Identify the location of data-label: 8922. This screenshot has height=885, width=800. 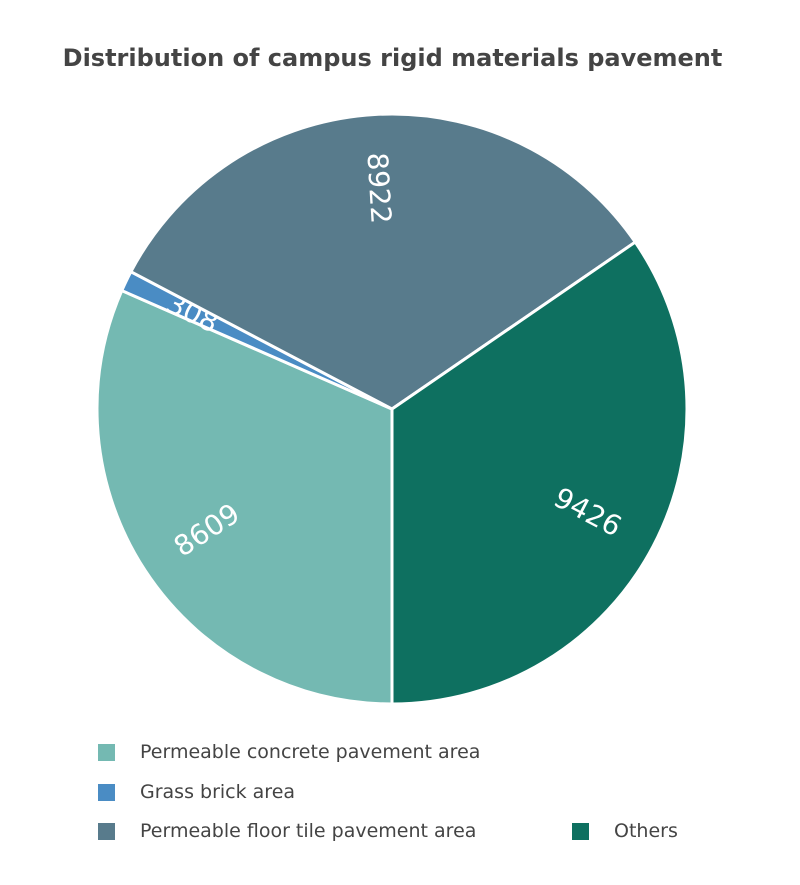
(378, 188).